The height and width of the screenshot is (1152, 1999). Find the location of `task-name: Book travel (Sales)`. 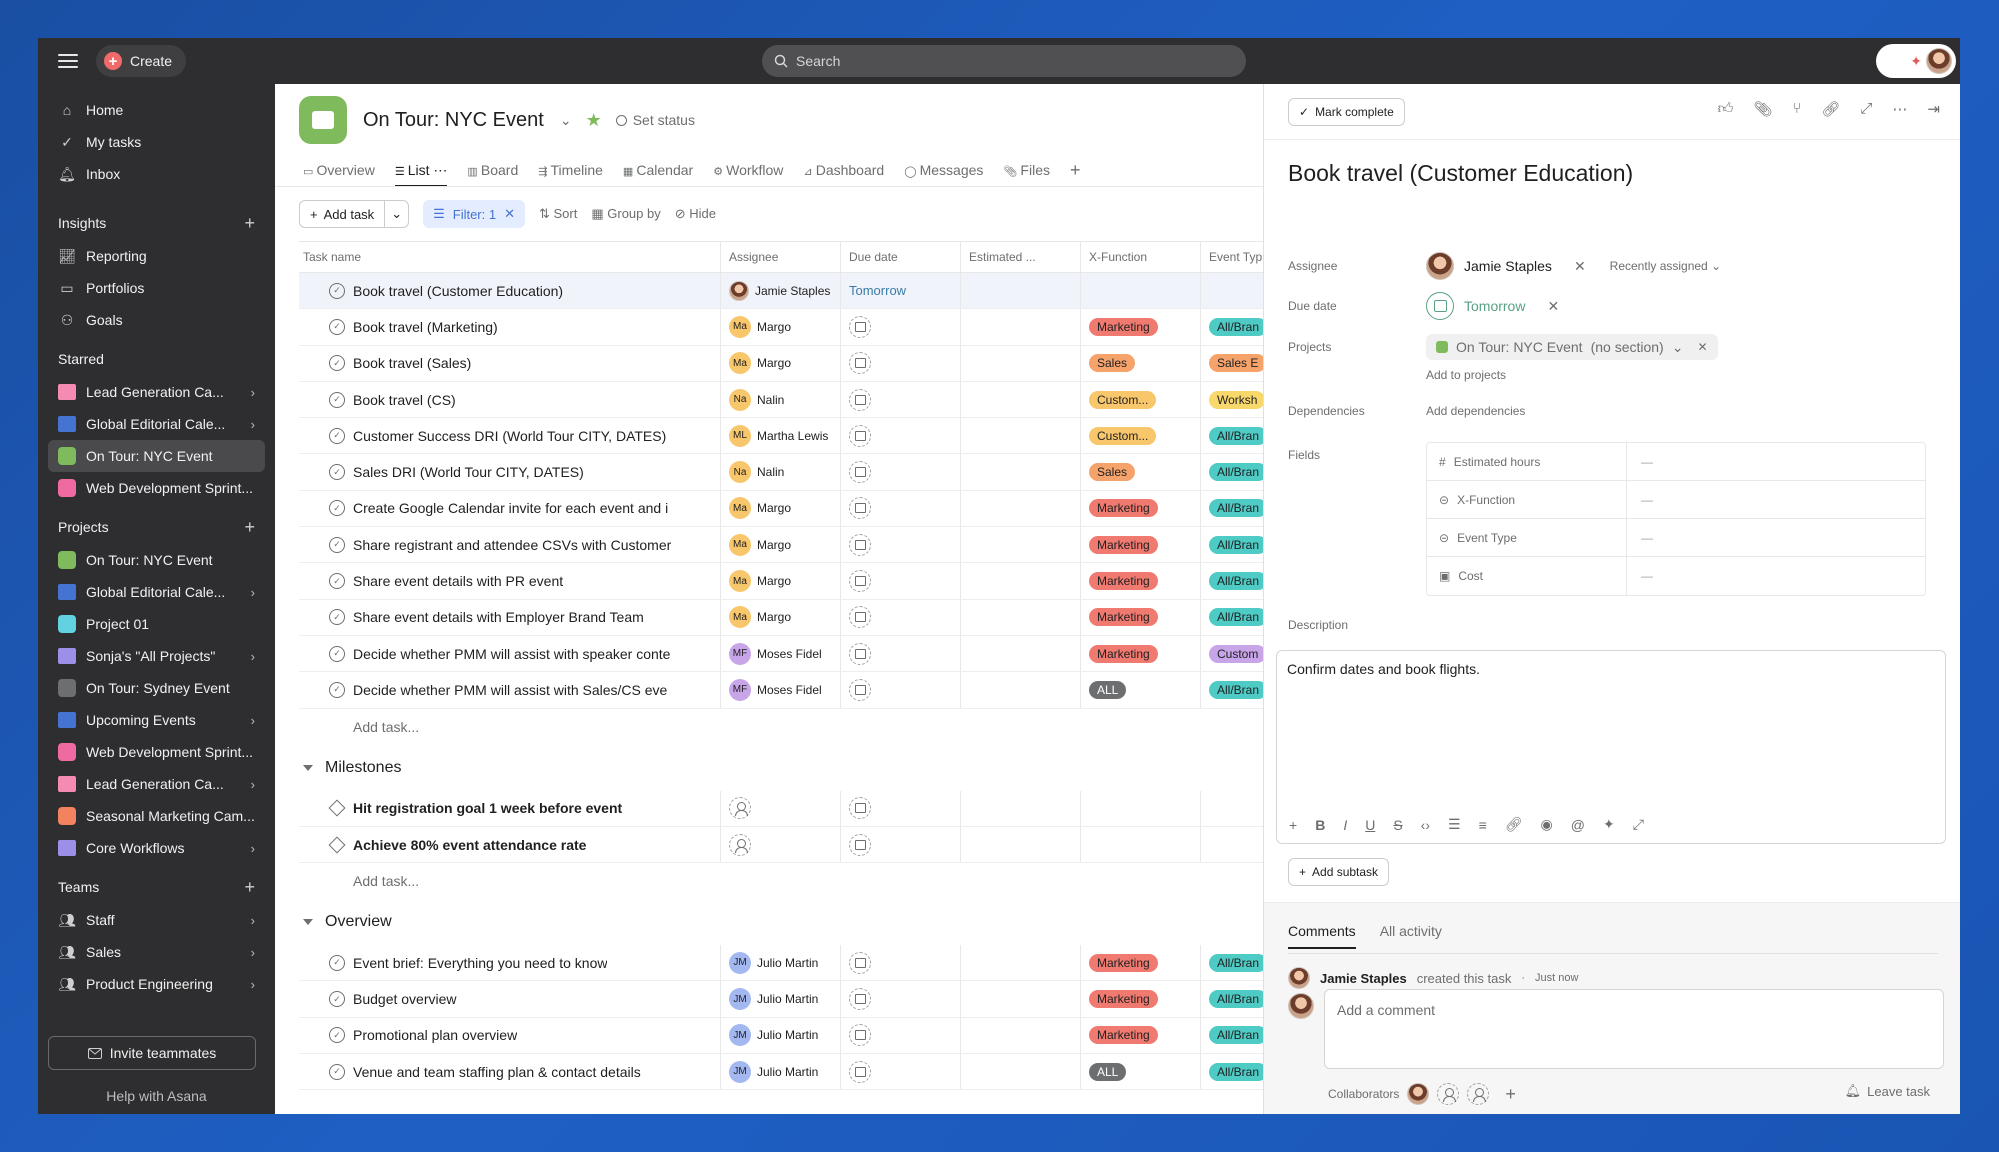

task-name: Book travel (Sales) is located at coordinates (412, 363).